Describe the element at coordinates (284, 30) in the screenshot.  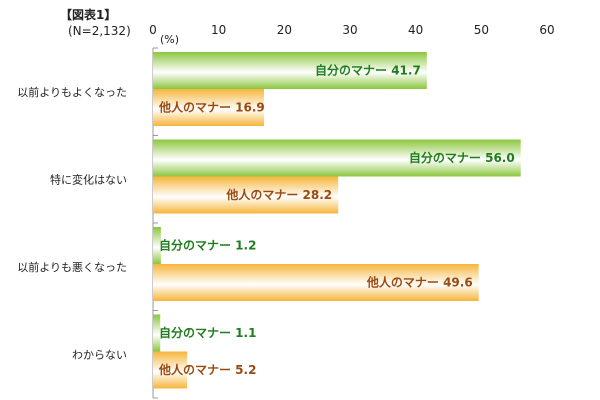
I see `x-tick-label: 20` at that location.